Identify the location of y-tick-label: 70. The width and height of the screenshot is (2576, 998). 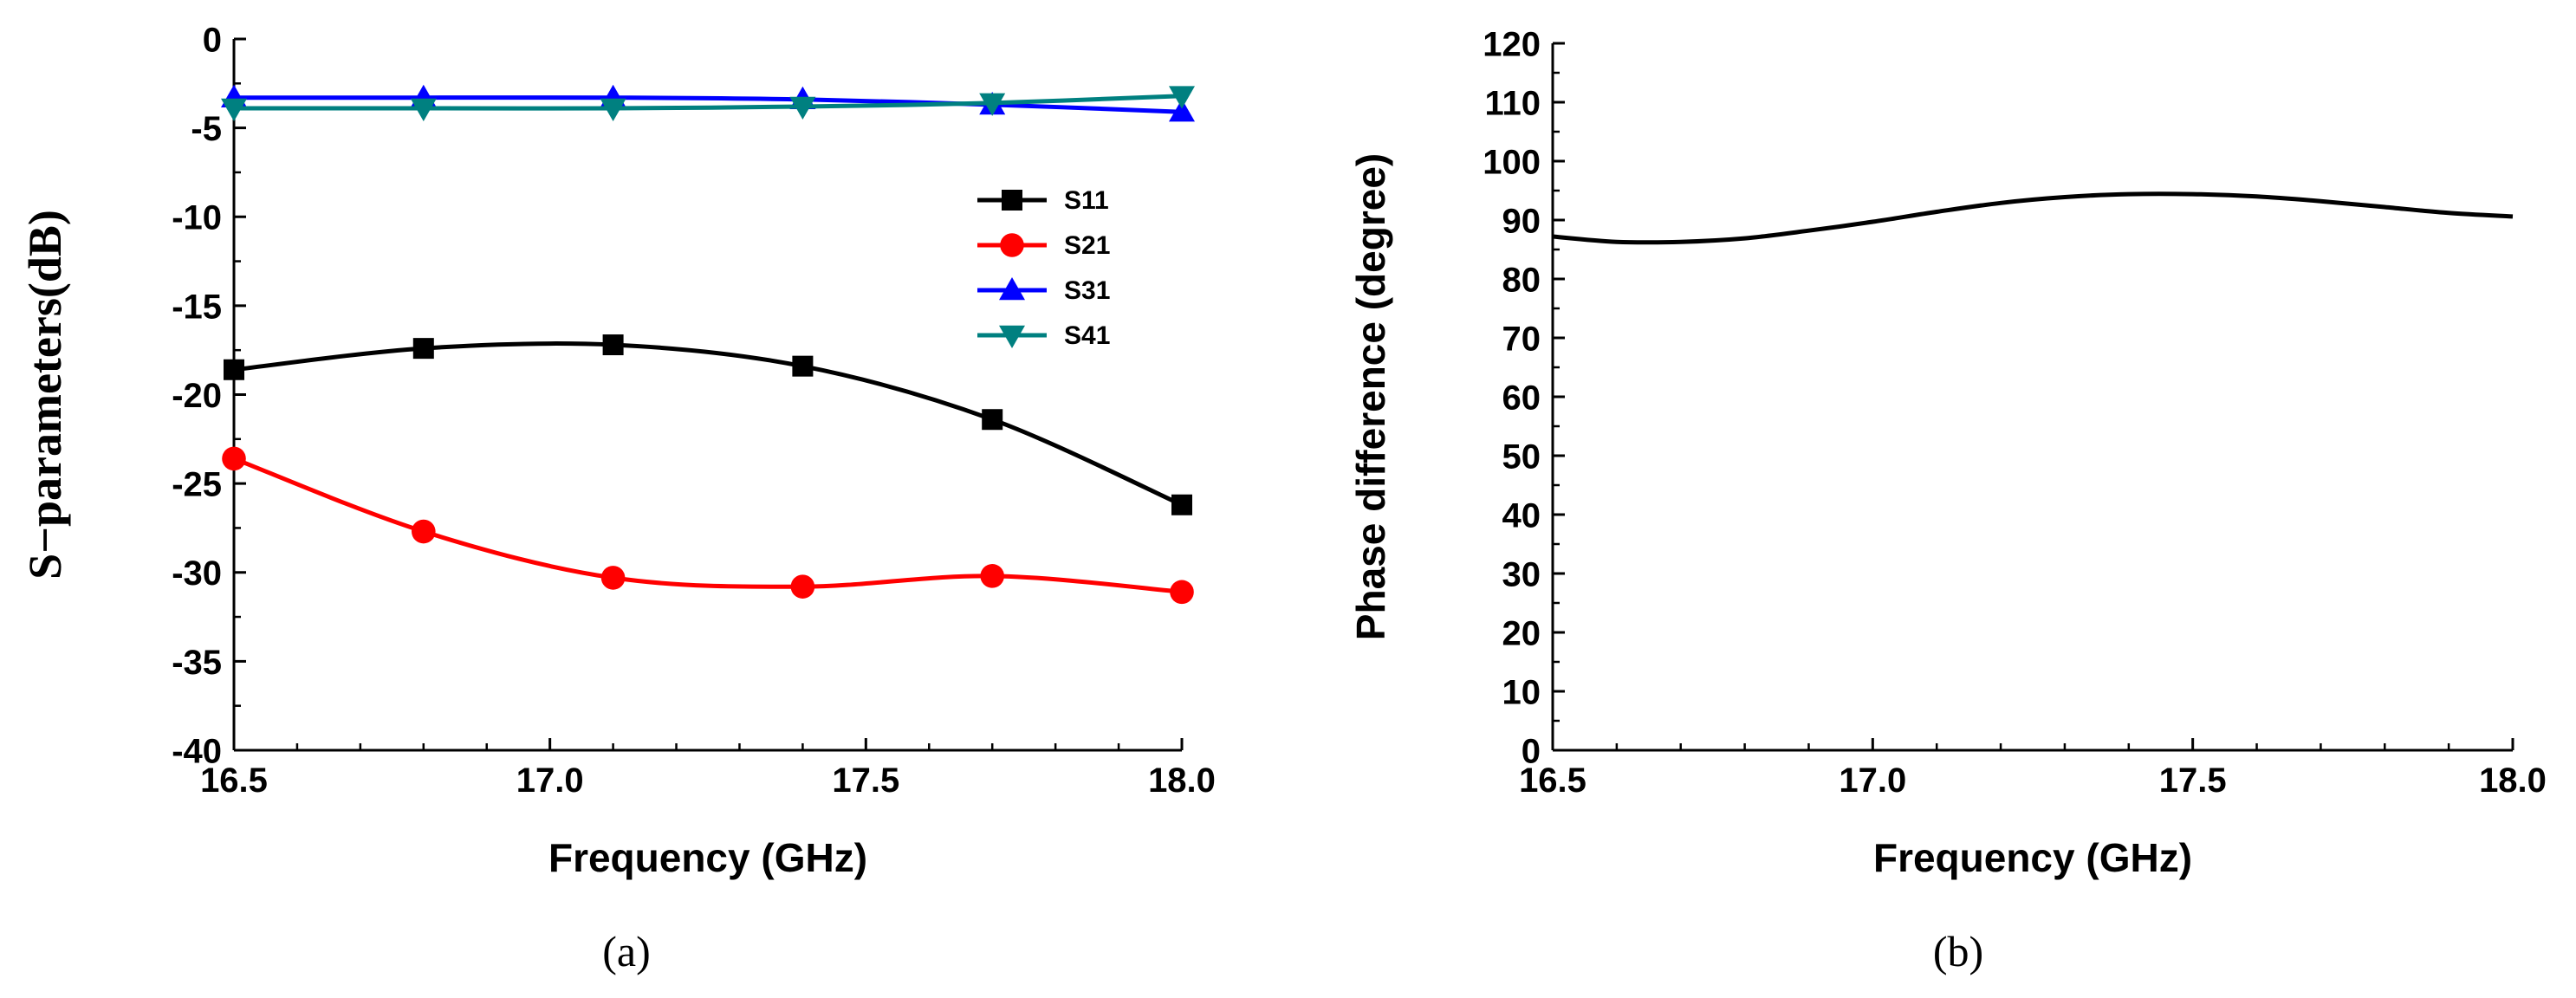
(1521, 339).